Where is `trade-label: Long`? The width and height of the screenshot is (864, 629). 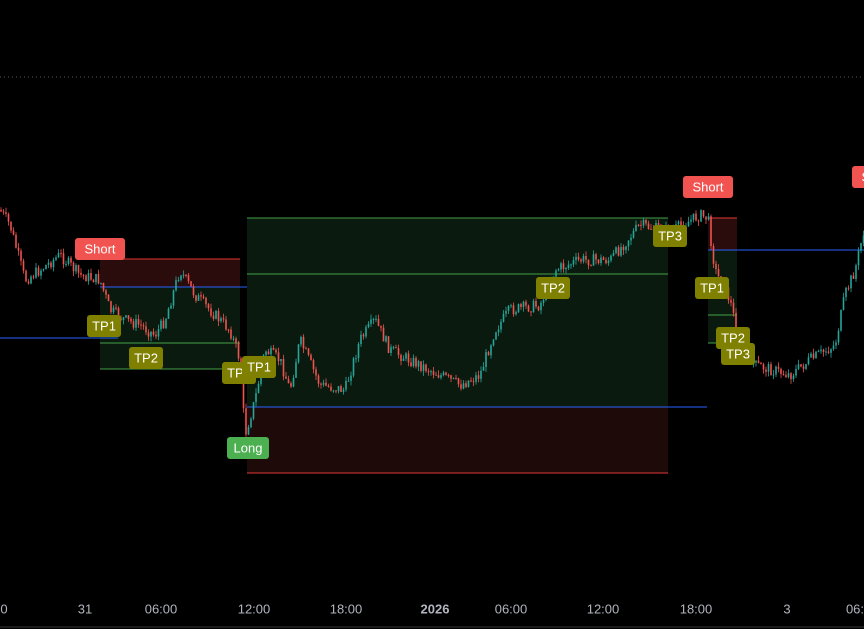 trade-label: Long is located at coordinates (248, 447).